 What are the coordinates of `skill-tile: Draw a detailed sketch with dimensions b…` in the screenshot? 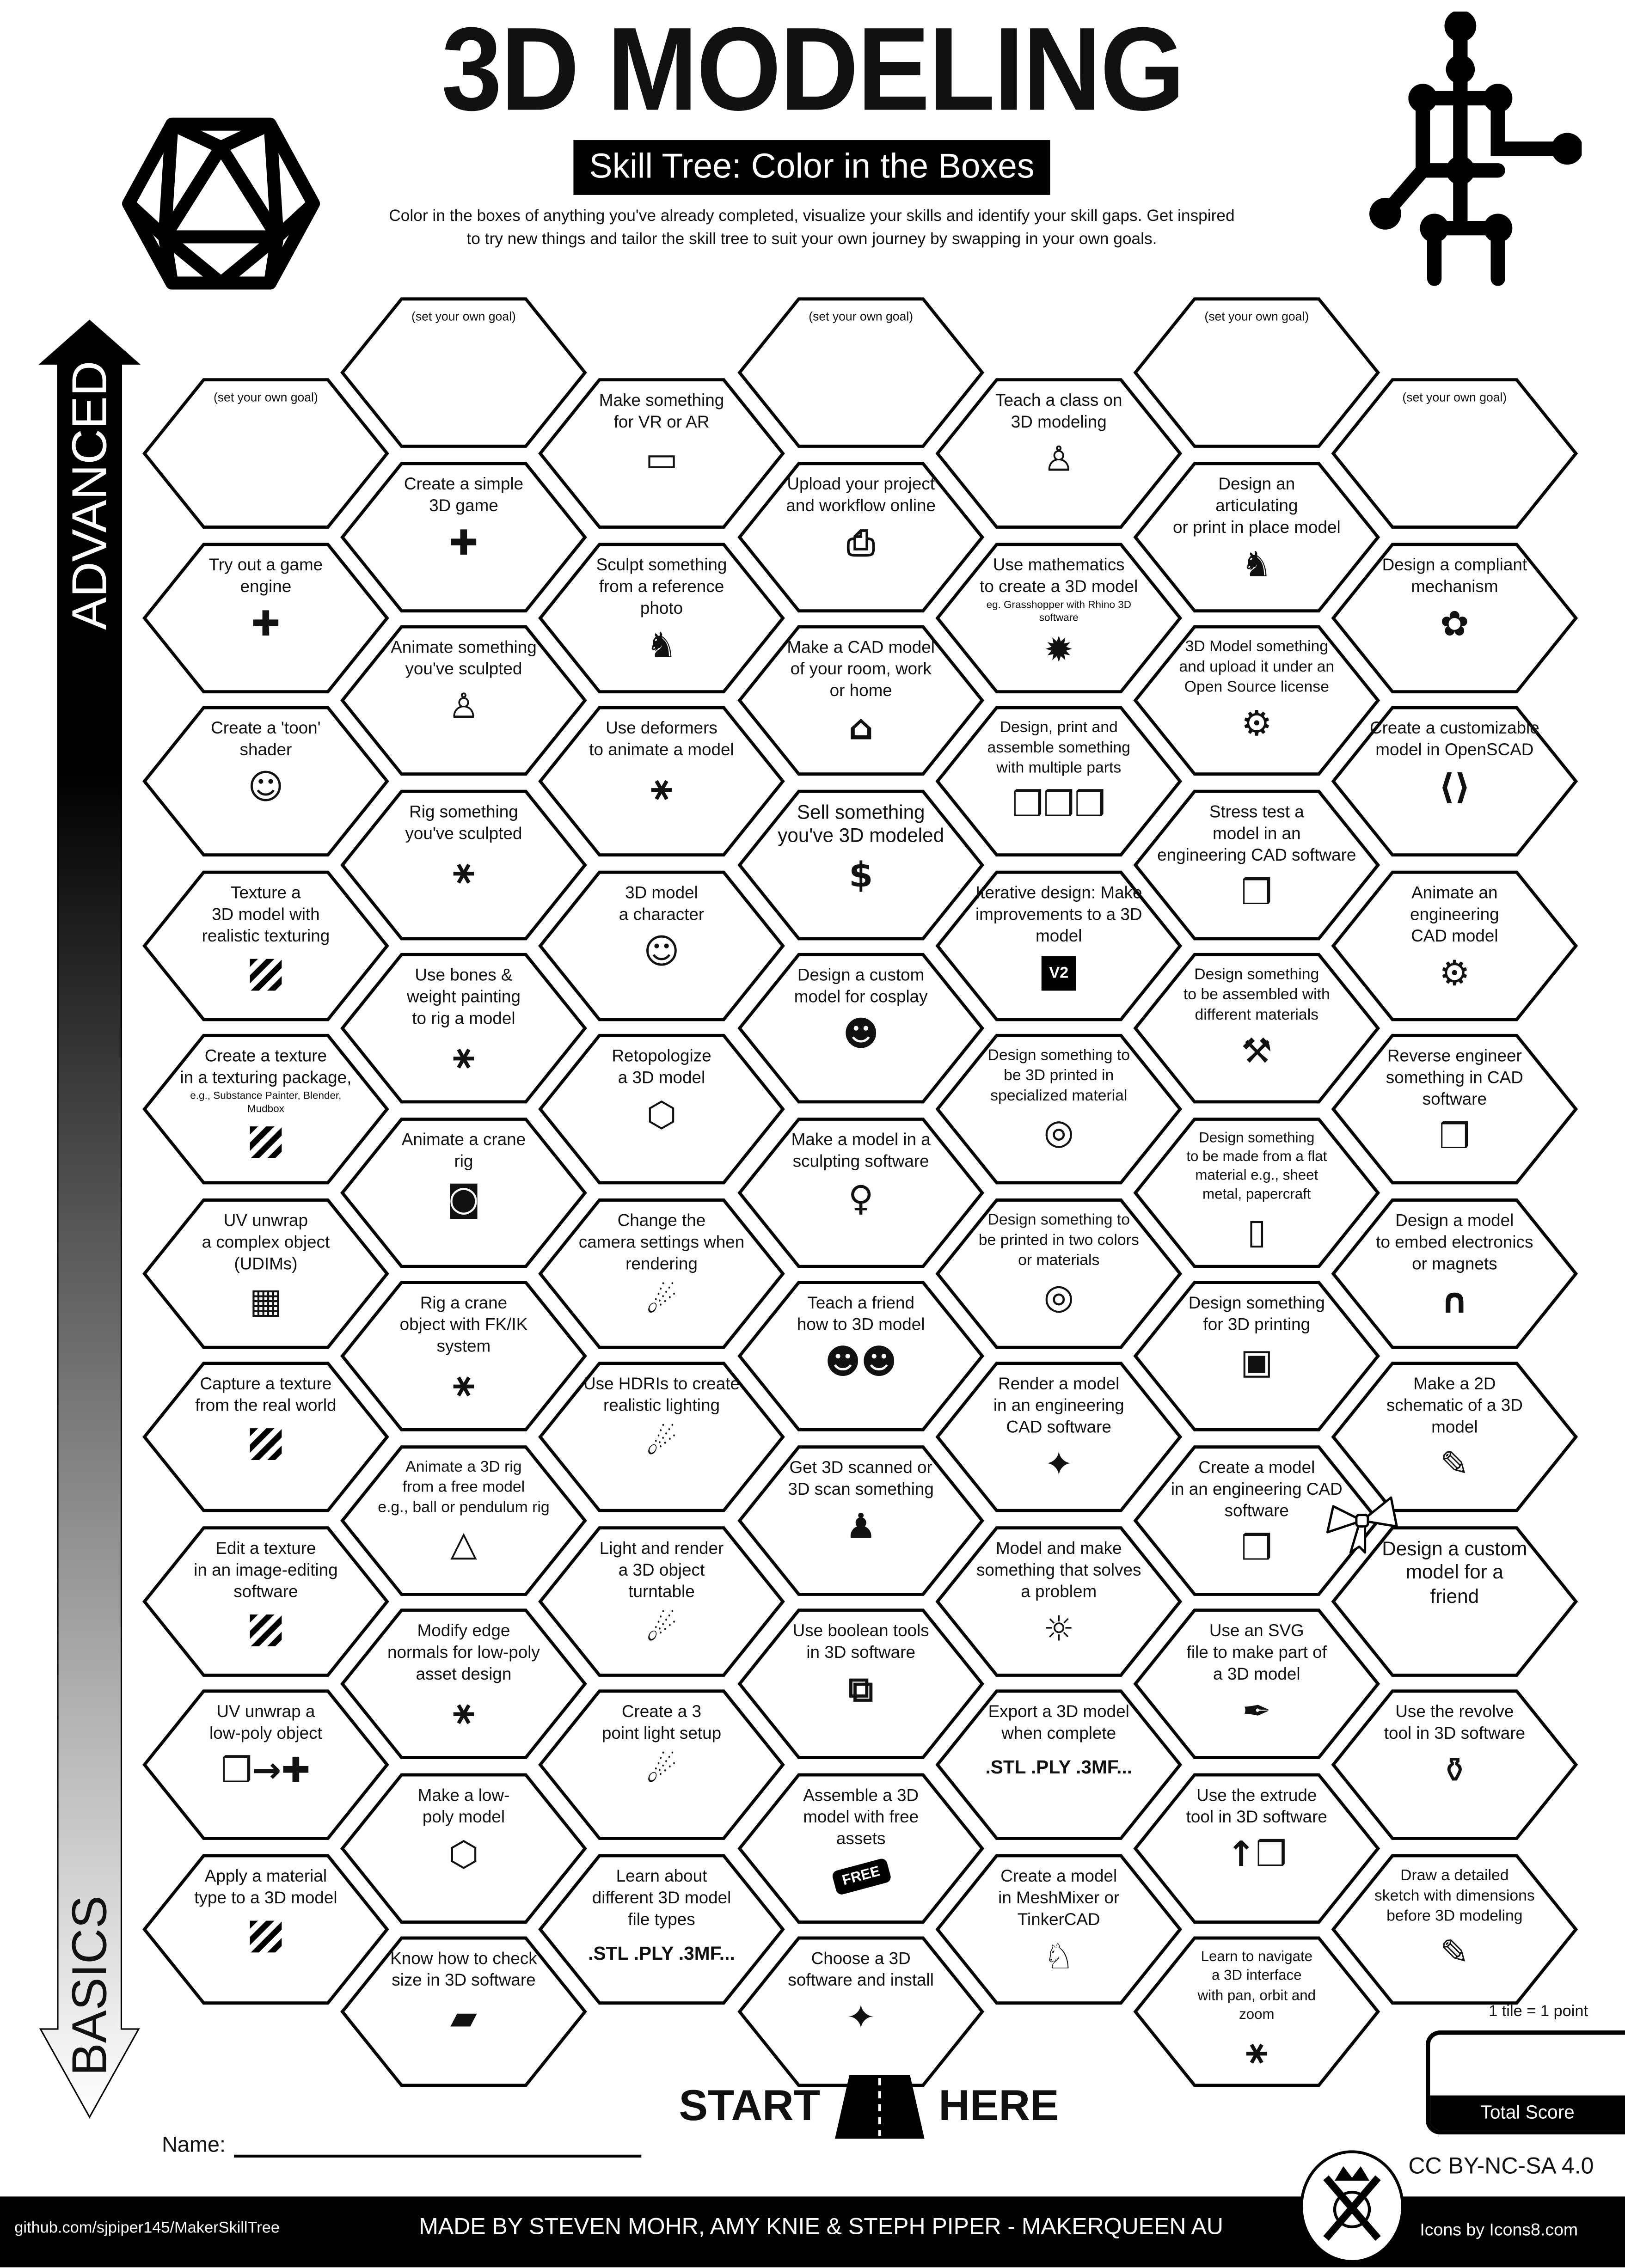 It's located at (1455, 1929).